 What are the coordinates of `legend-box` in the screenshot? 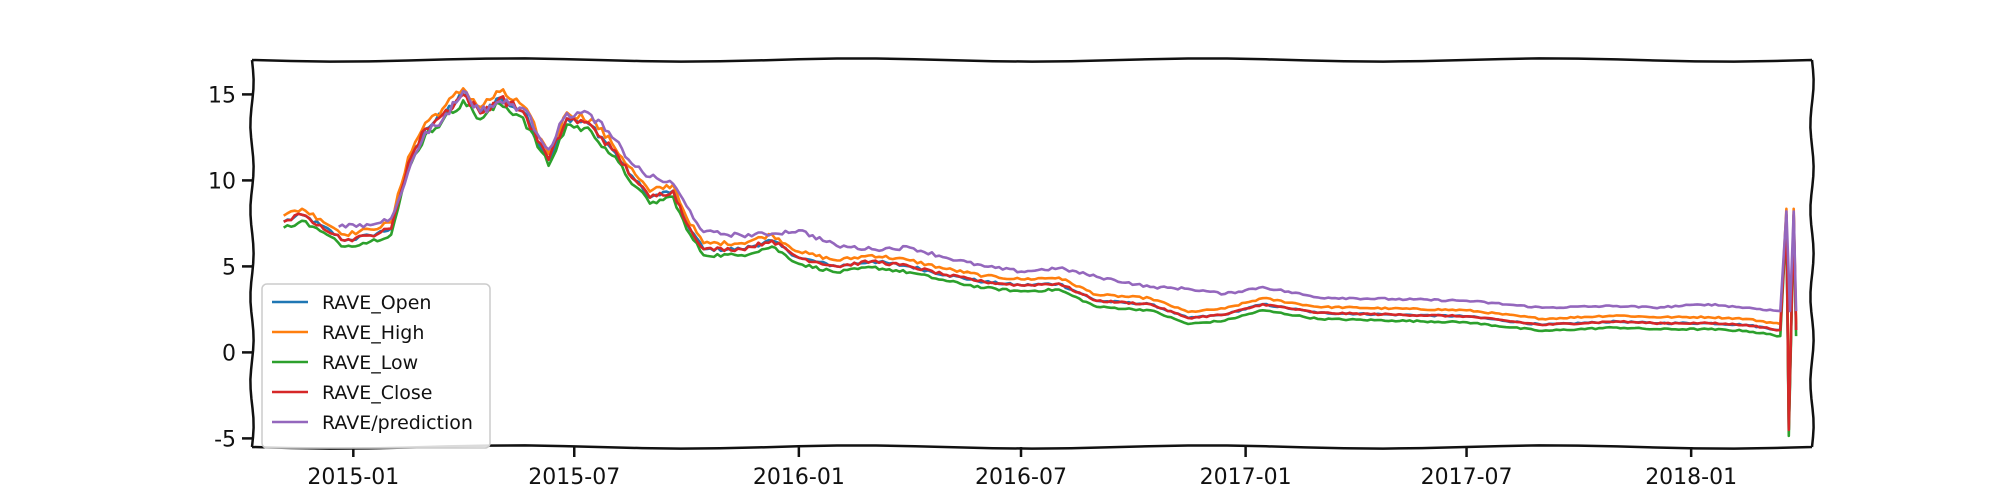 It's located at (376, 366).